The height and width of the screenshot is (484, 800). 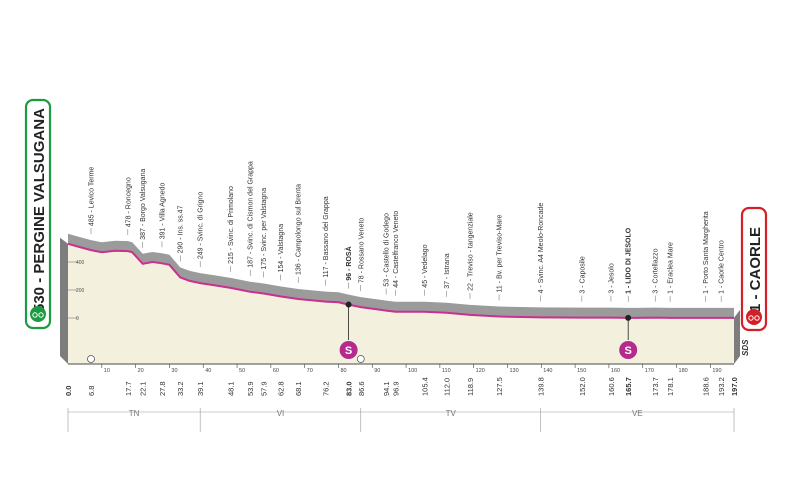 What do you see at coordinates (655, 386) in the screenshot?
I see `km-label: 173.7` at bounding box center [655, 386].